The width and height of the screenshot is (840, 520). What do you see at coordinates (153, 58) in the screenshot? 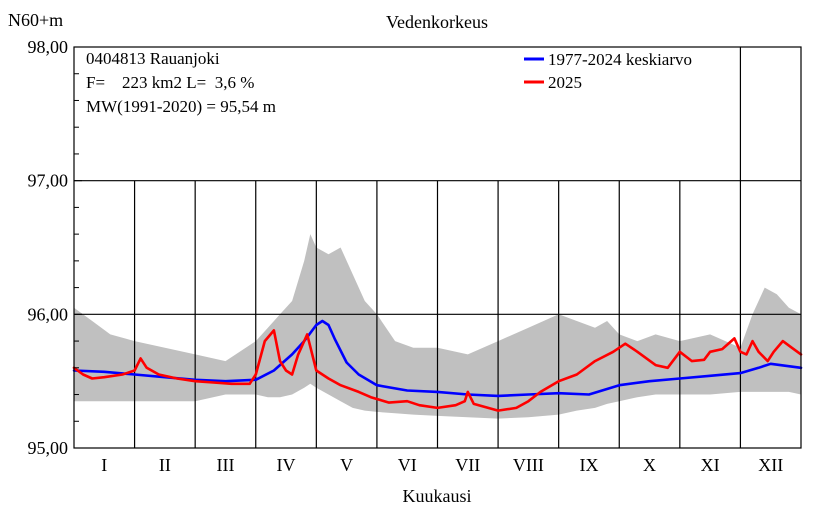
I see `station-name: 0404813 Rauanjoki` at bounding box center [153, 58].